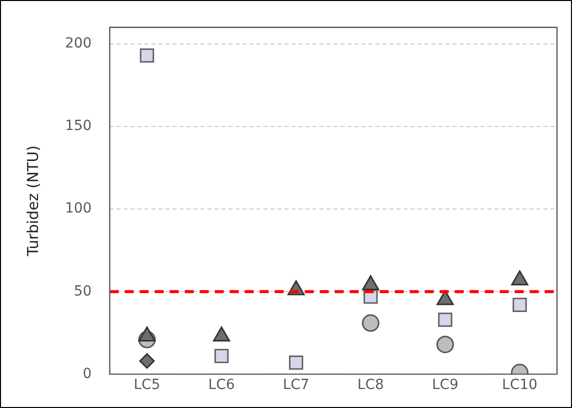  Describe the element at coordinates (370, 385) in the screenshot. I see `x-tick-label: LC8` at that location.